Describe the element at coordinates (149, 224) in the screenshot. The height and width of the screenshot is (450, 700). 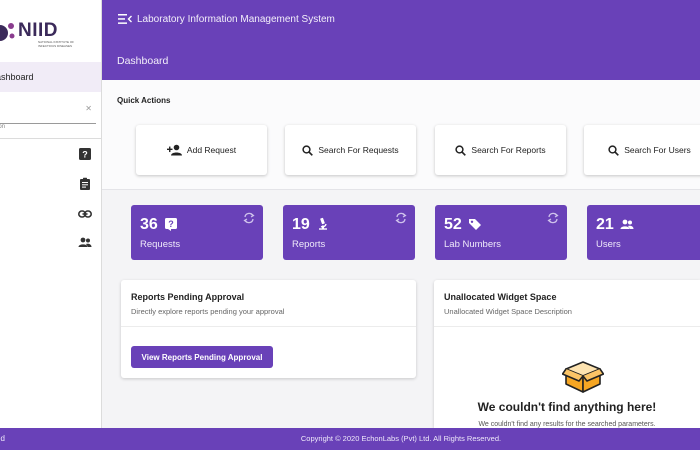
I see `stat-count: 36` at that location.